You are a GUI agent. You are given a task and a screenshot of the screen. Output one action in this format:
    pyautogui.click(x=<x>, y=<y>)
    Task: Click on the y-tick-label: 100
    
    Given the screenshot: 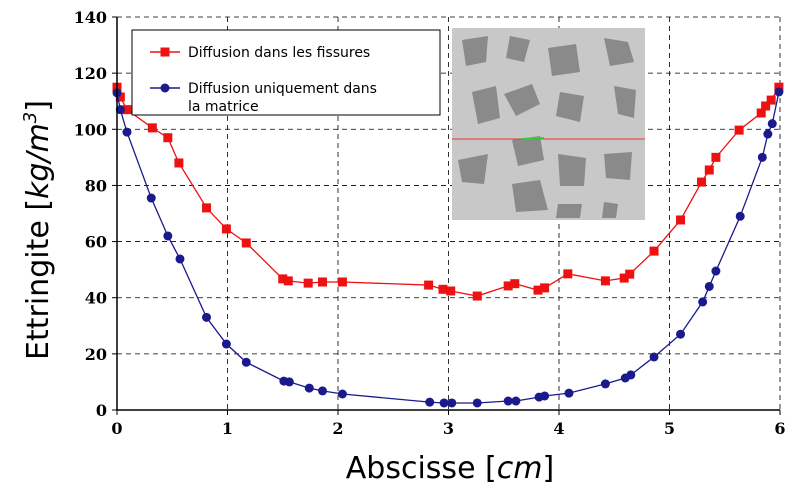 What is the action you would take?
    pyautogui.click(x=90, y=129)
    